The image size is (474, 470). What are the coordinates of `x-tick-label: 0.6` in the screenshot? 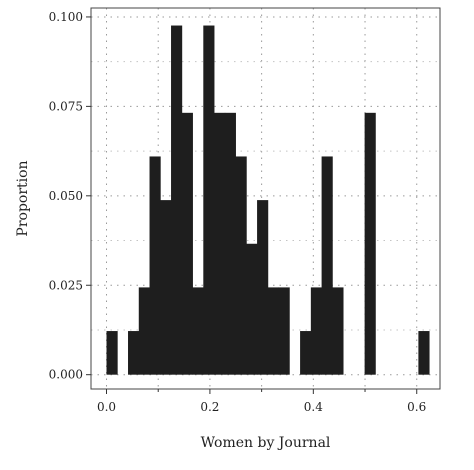 It's located at (416, 407).